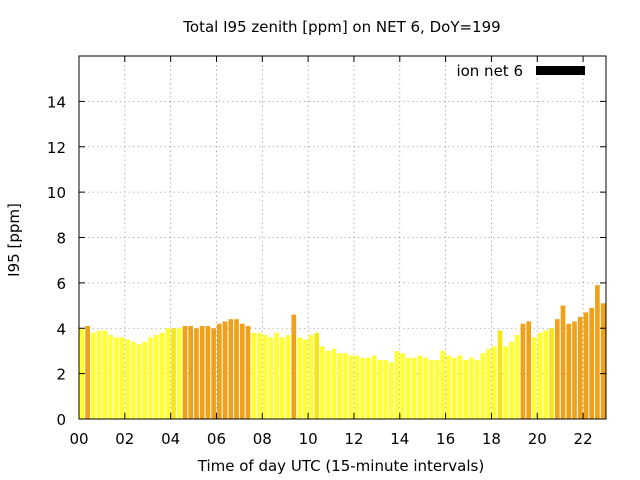 The image size is (640, 480). What do you see at coordinates (491, 439) in the screenshot?
I see `x-tick-label: 18` at bounding box center [491, 439].